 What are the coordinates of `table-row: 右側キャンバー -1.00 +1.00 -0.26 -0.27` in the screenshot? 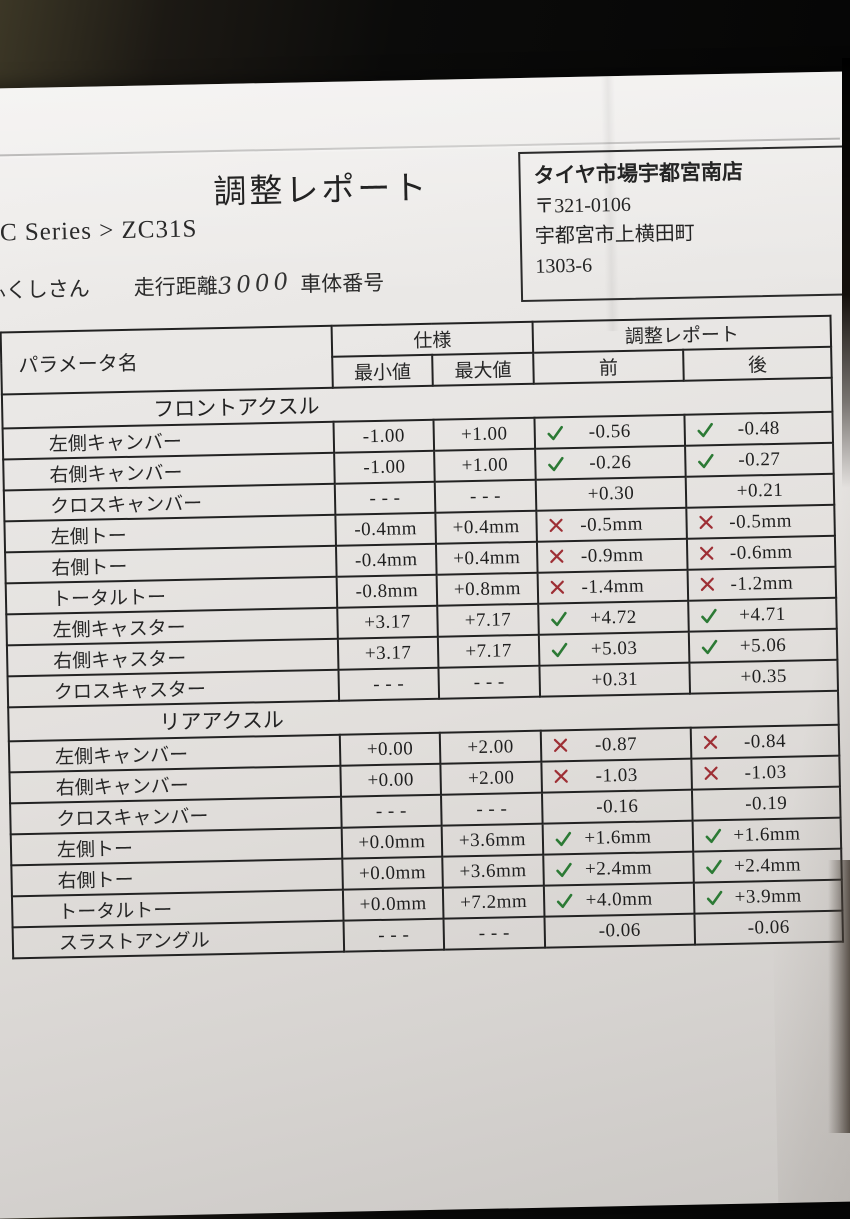 It's located at (418, 466).